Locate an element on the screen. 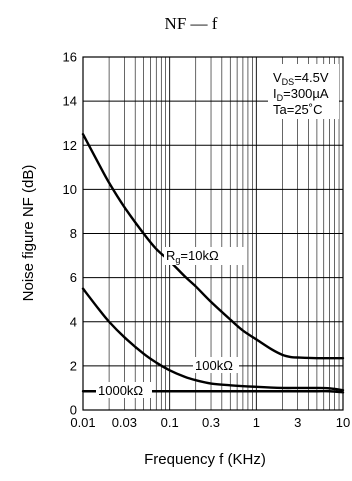  series-label-bg-rg10k is located at coordinates (205, 256).